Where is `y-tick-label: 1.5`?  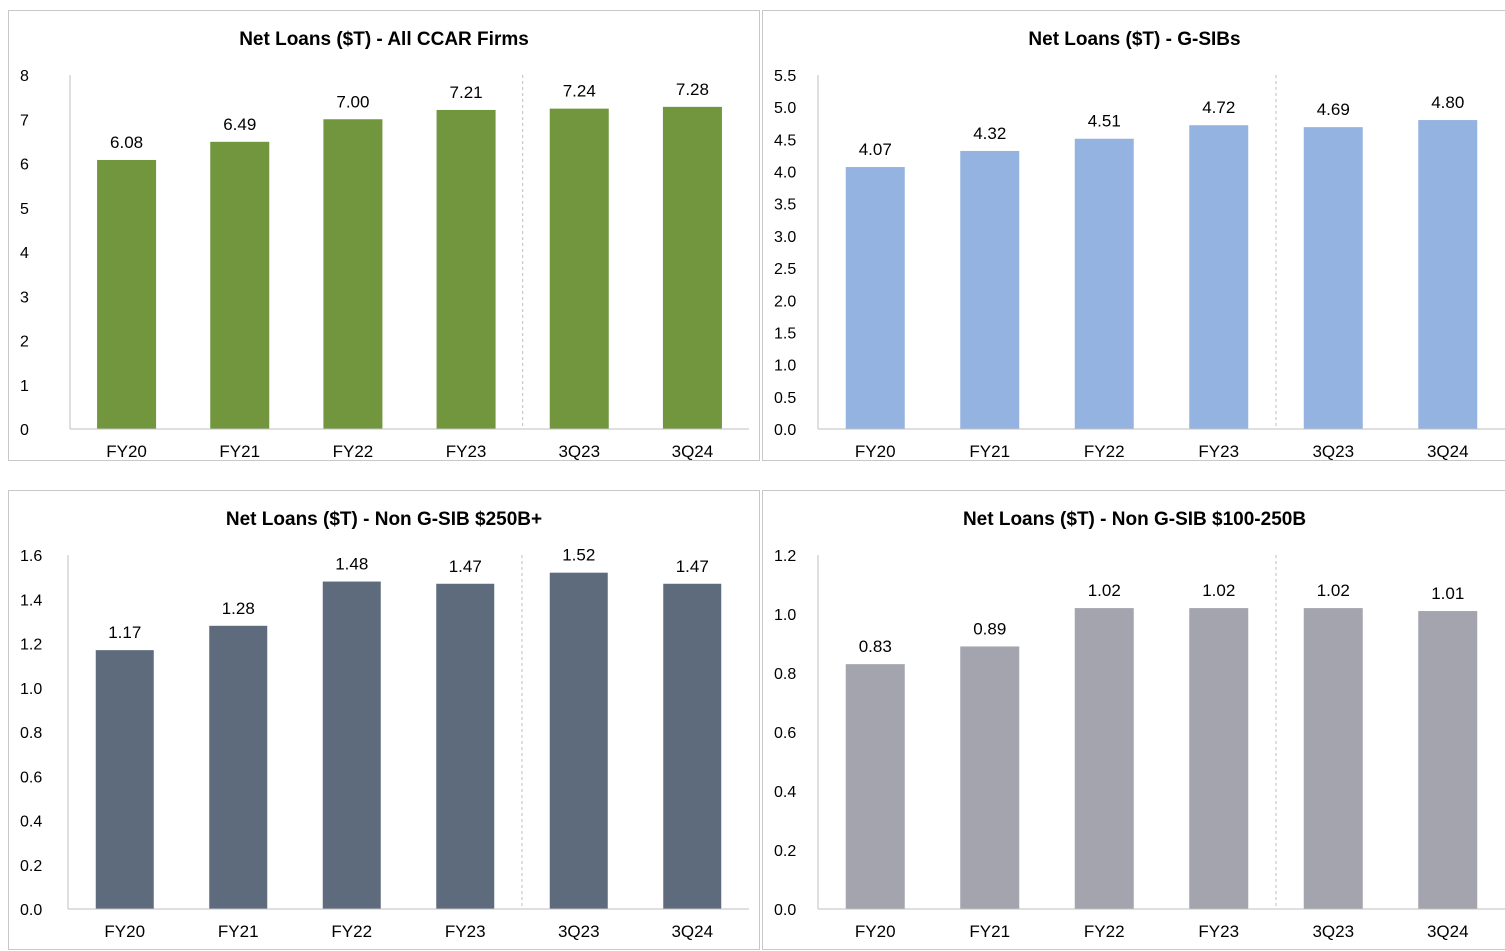 y-tick-label: 1.5 is located at coordinates (785, 333).